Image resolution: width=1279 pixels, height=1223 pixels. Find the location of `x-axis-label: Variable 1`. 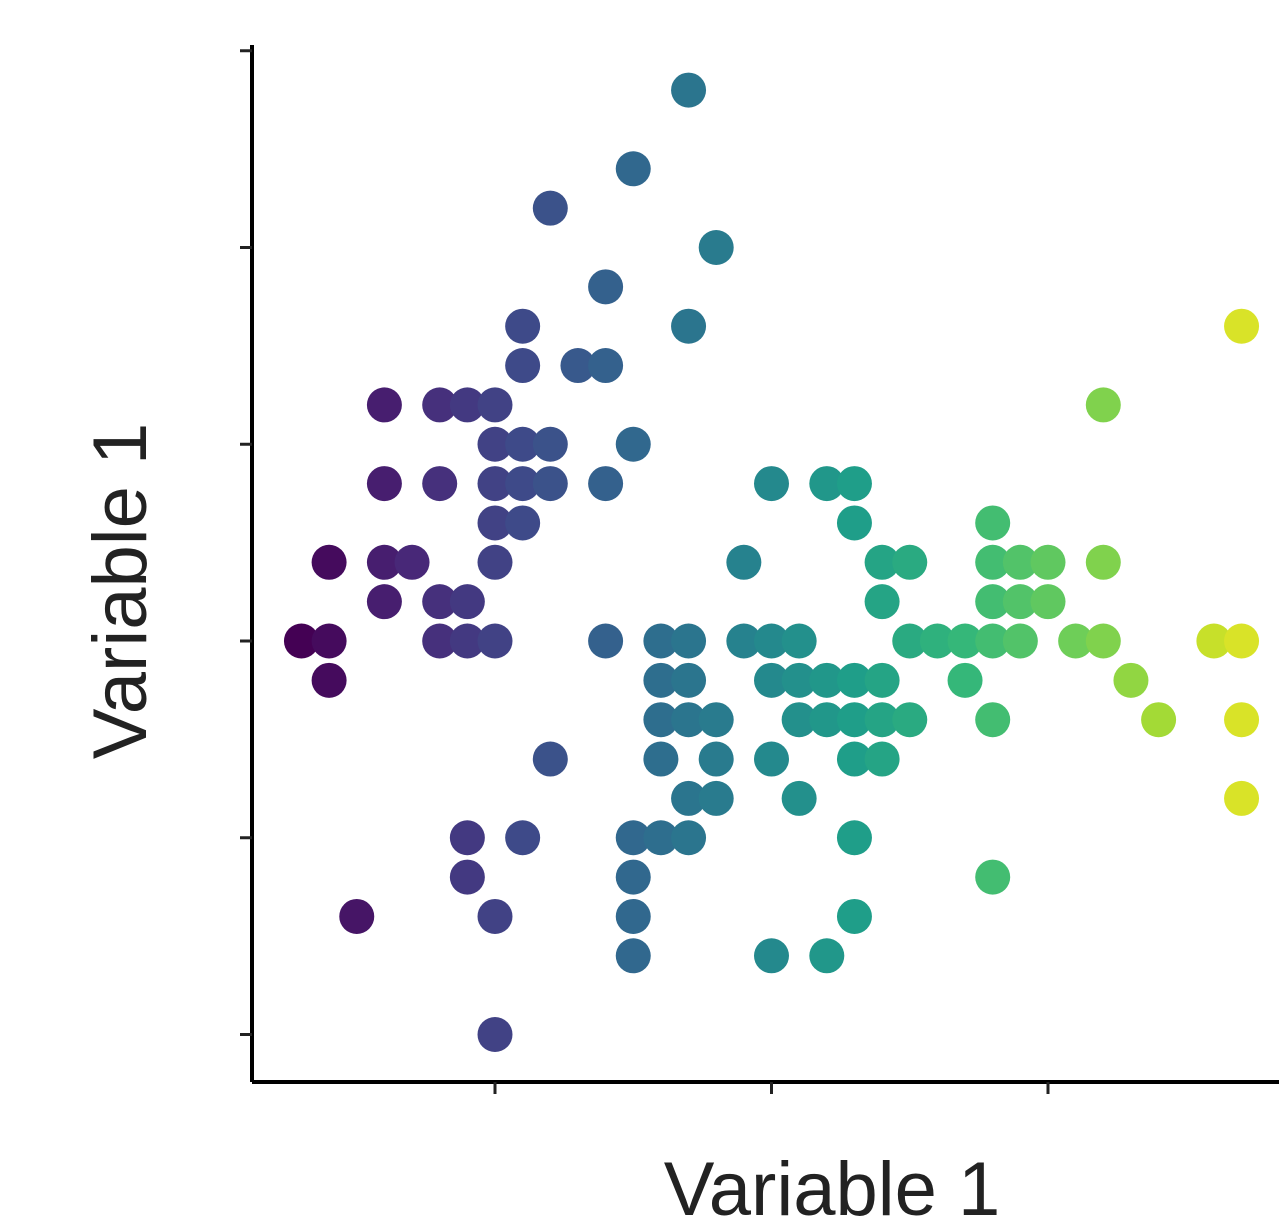

x-axis-label: Variable 1 is located at coordinates (832, 1185).